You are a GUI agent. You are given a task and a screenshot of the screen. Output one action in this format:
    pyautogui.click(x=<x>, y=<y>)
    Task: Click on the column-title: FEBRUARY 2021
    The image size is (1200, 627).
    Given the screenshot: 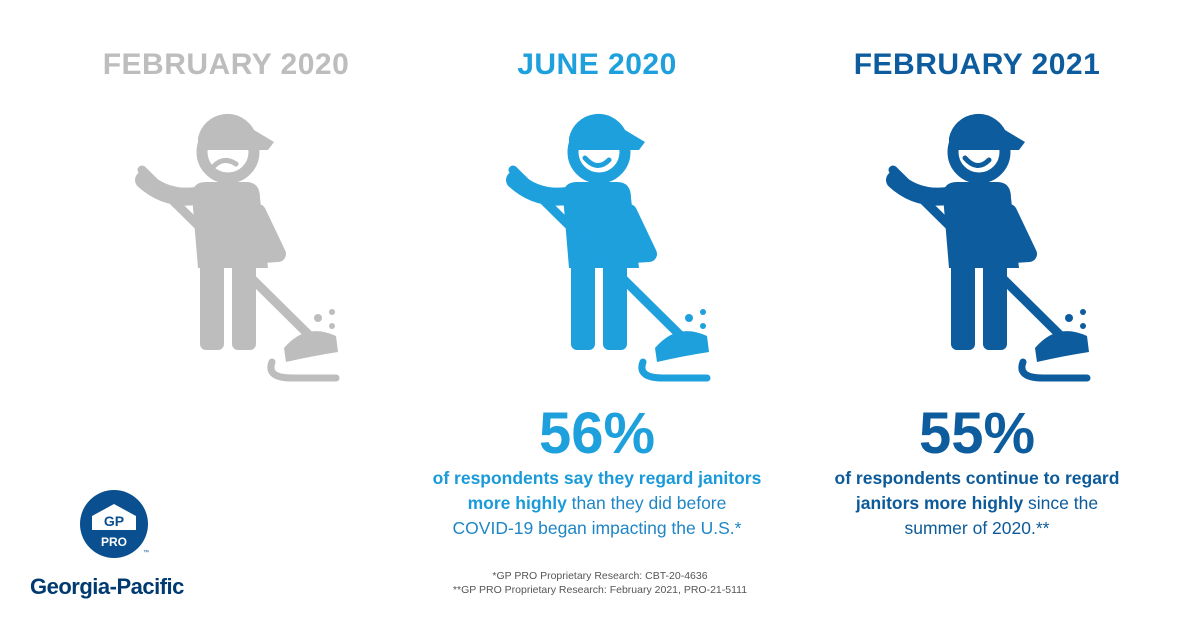 What is the action you would take?
    pyautogui.click(x=977, y=64)
    